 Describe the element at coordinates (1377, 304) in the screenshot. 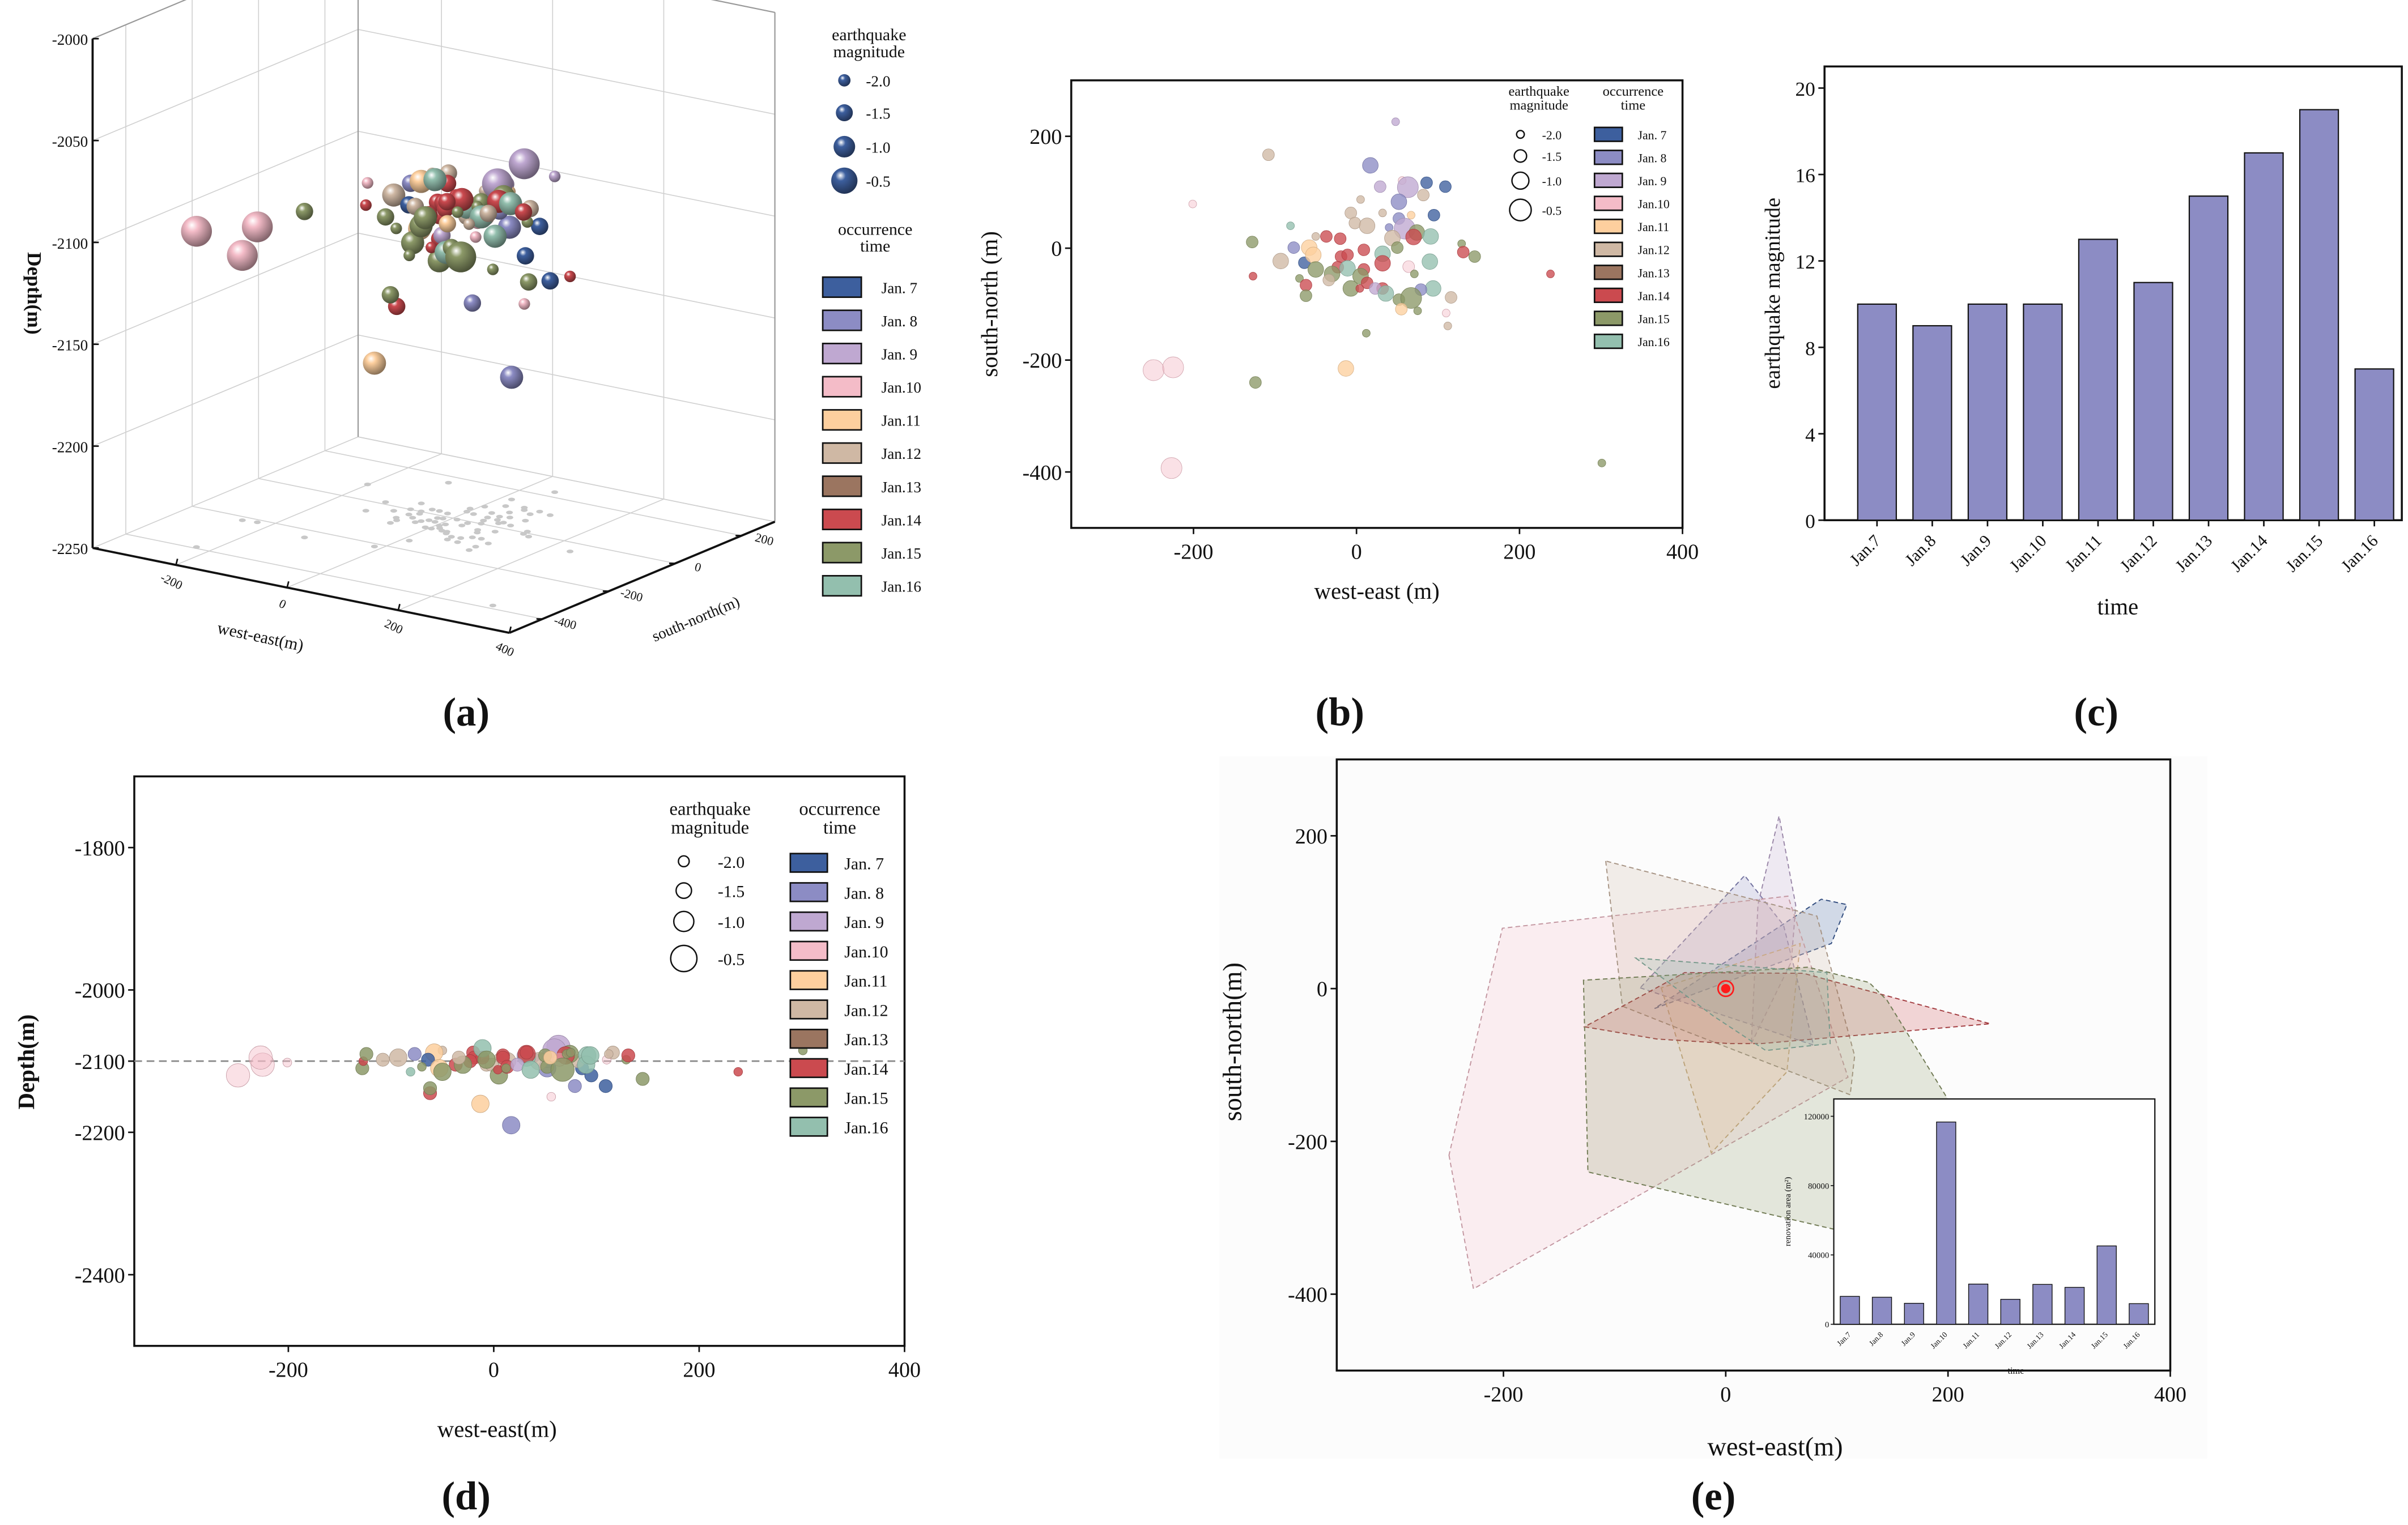

I see `plot-frame` at that location.